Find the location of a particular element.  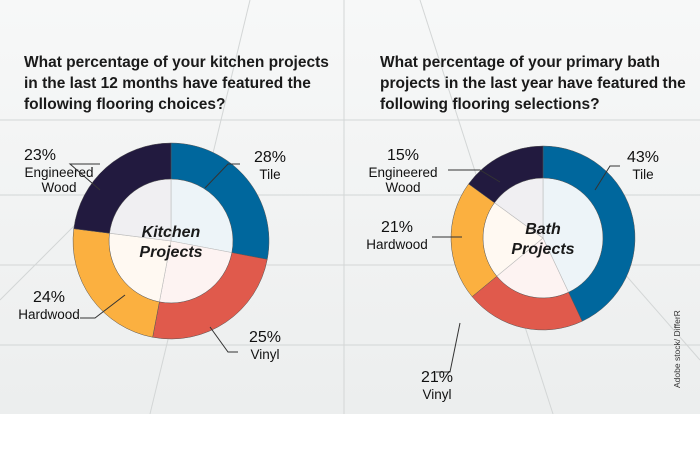

center-label: Bath is located at coordinates (543, 229).